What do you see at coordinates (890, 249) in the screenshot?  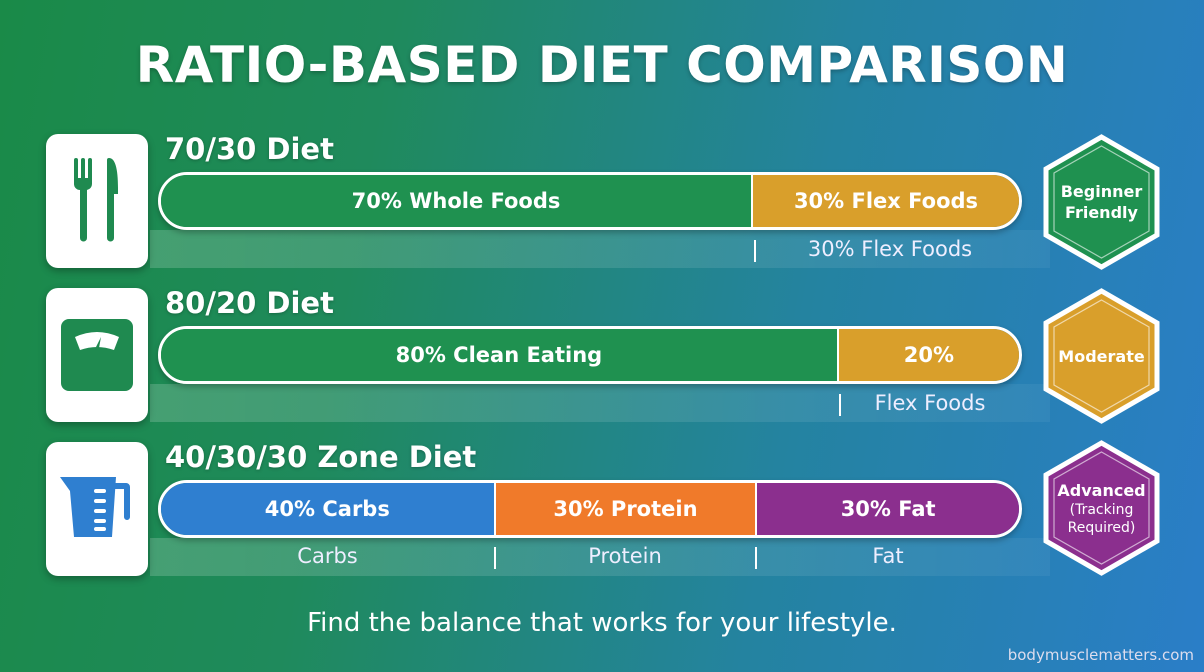 I see `segment-sublabel: 30% Flex Foods` at bounding box center [890, 249].